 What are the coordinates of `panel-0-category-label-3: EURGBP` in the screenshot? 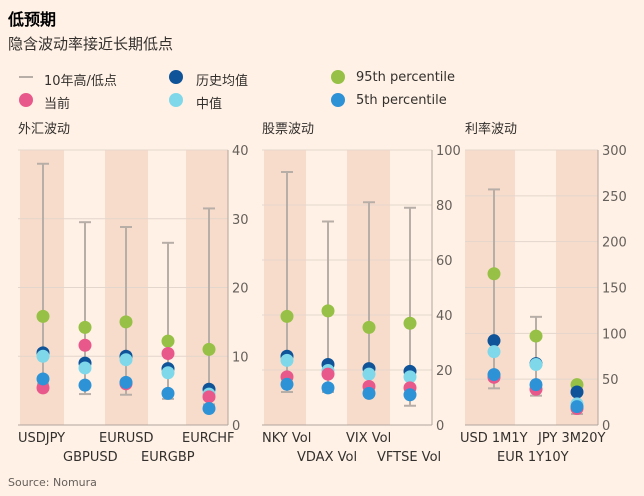 It's located at (168, 457).